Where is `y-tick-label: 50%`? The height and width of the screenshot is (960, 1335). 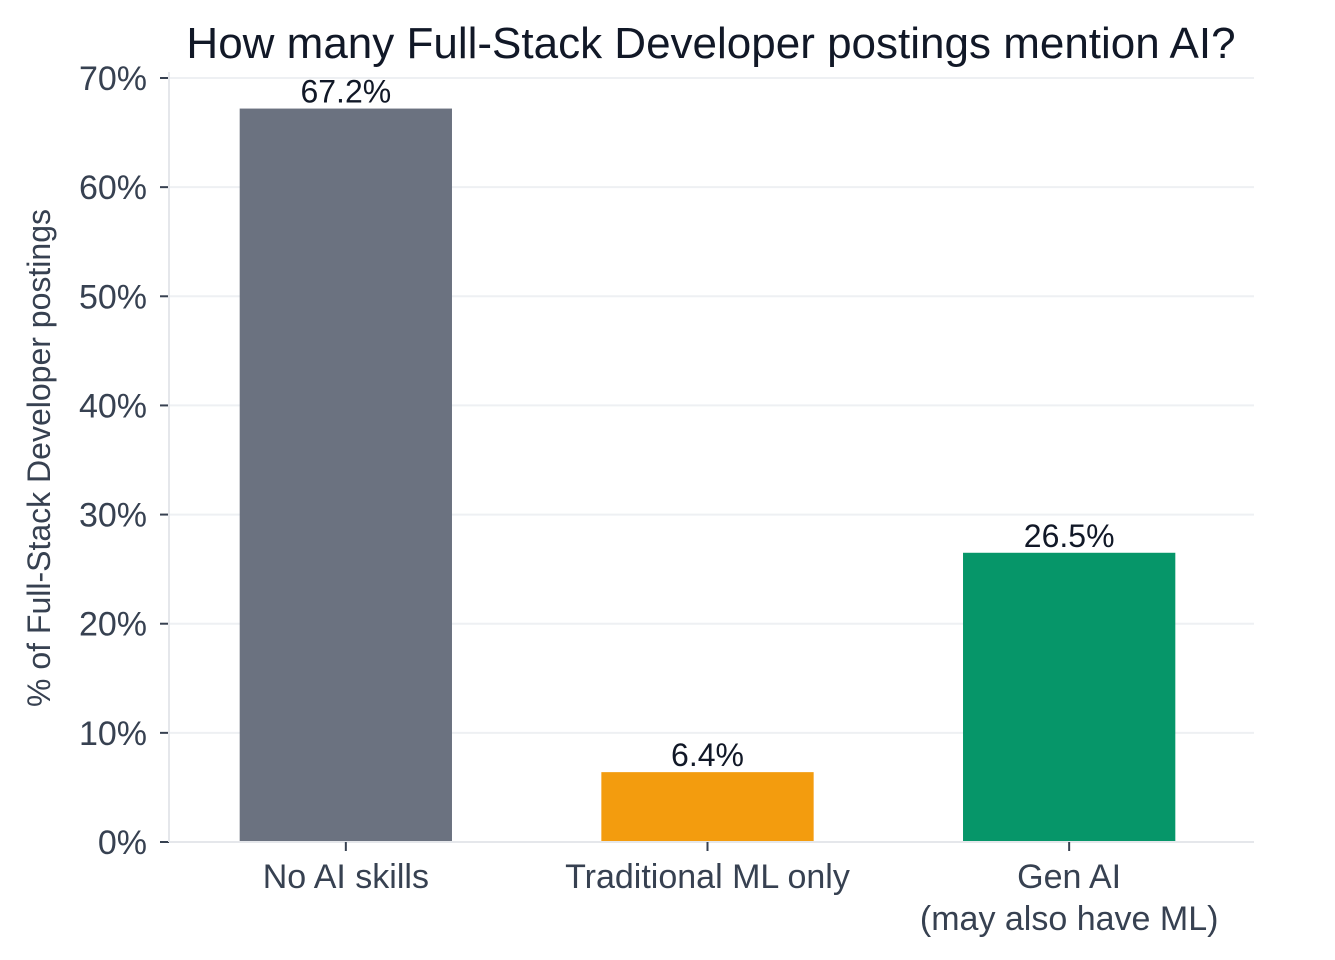 y-tick-label: 50% is located at coordinates (113, 297).